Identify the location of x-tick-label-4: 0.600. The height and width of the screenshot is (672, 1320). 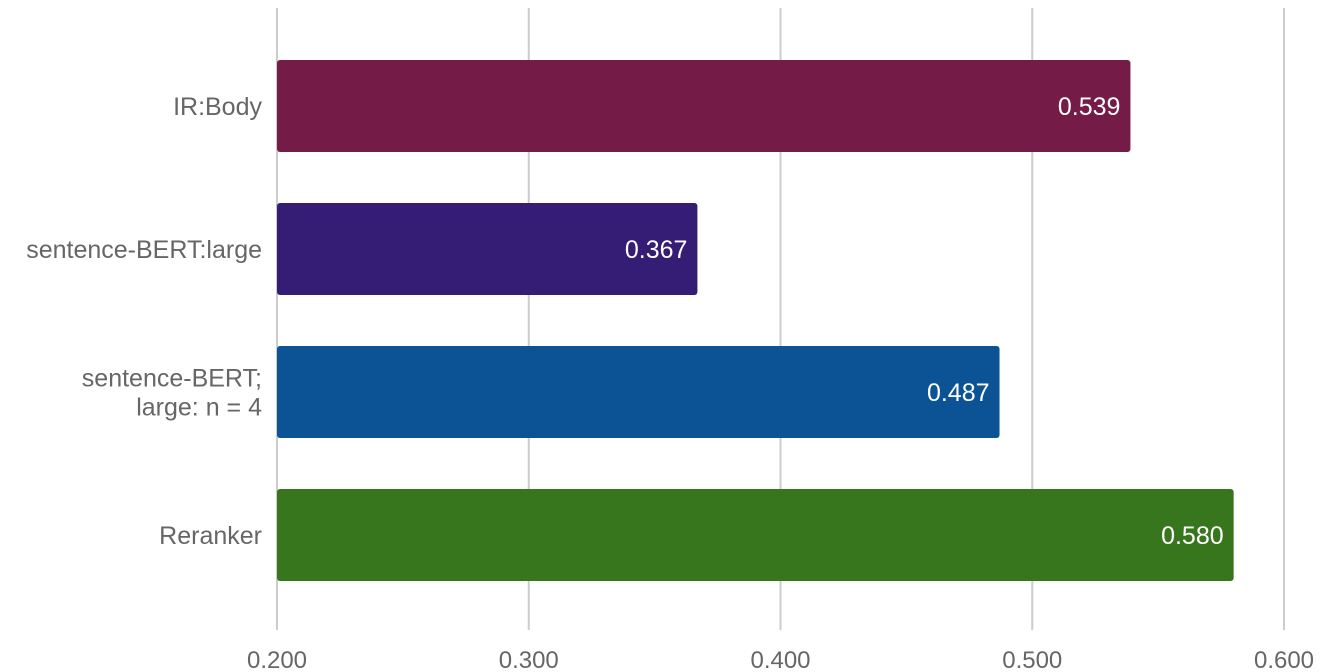
(1284, 659).